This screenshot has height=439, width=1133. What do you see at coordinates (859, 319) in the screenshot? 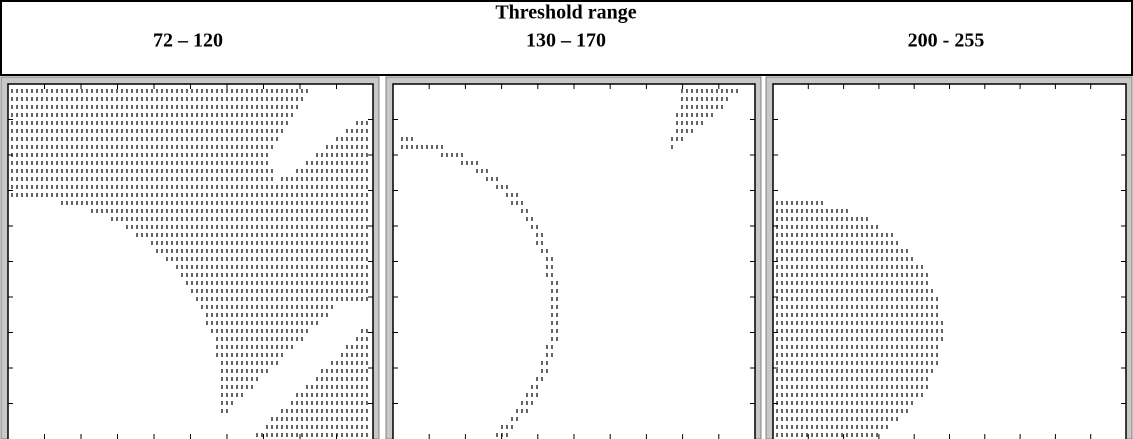
I see `threshold-pattern` at bounding box center [859, 319].